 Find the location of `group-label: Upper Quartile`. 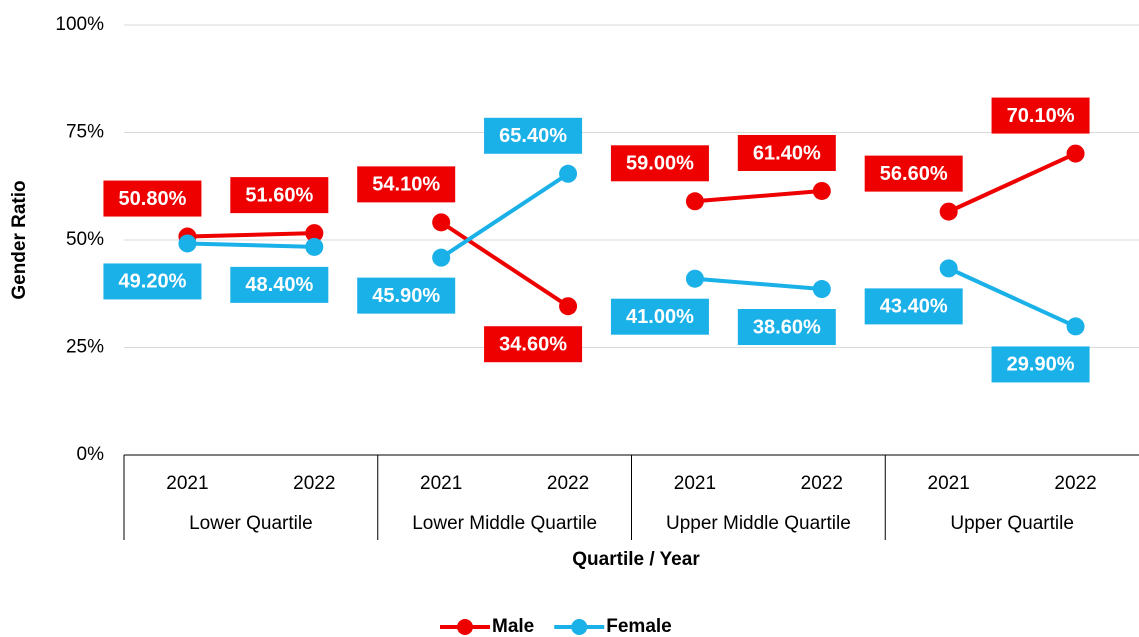

group-label: Upper Quartile is located at coordinates (1012, 523).